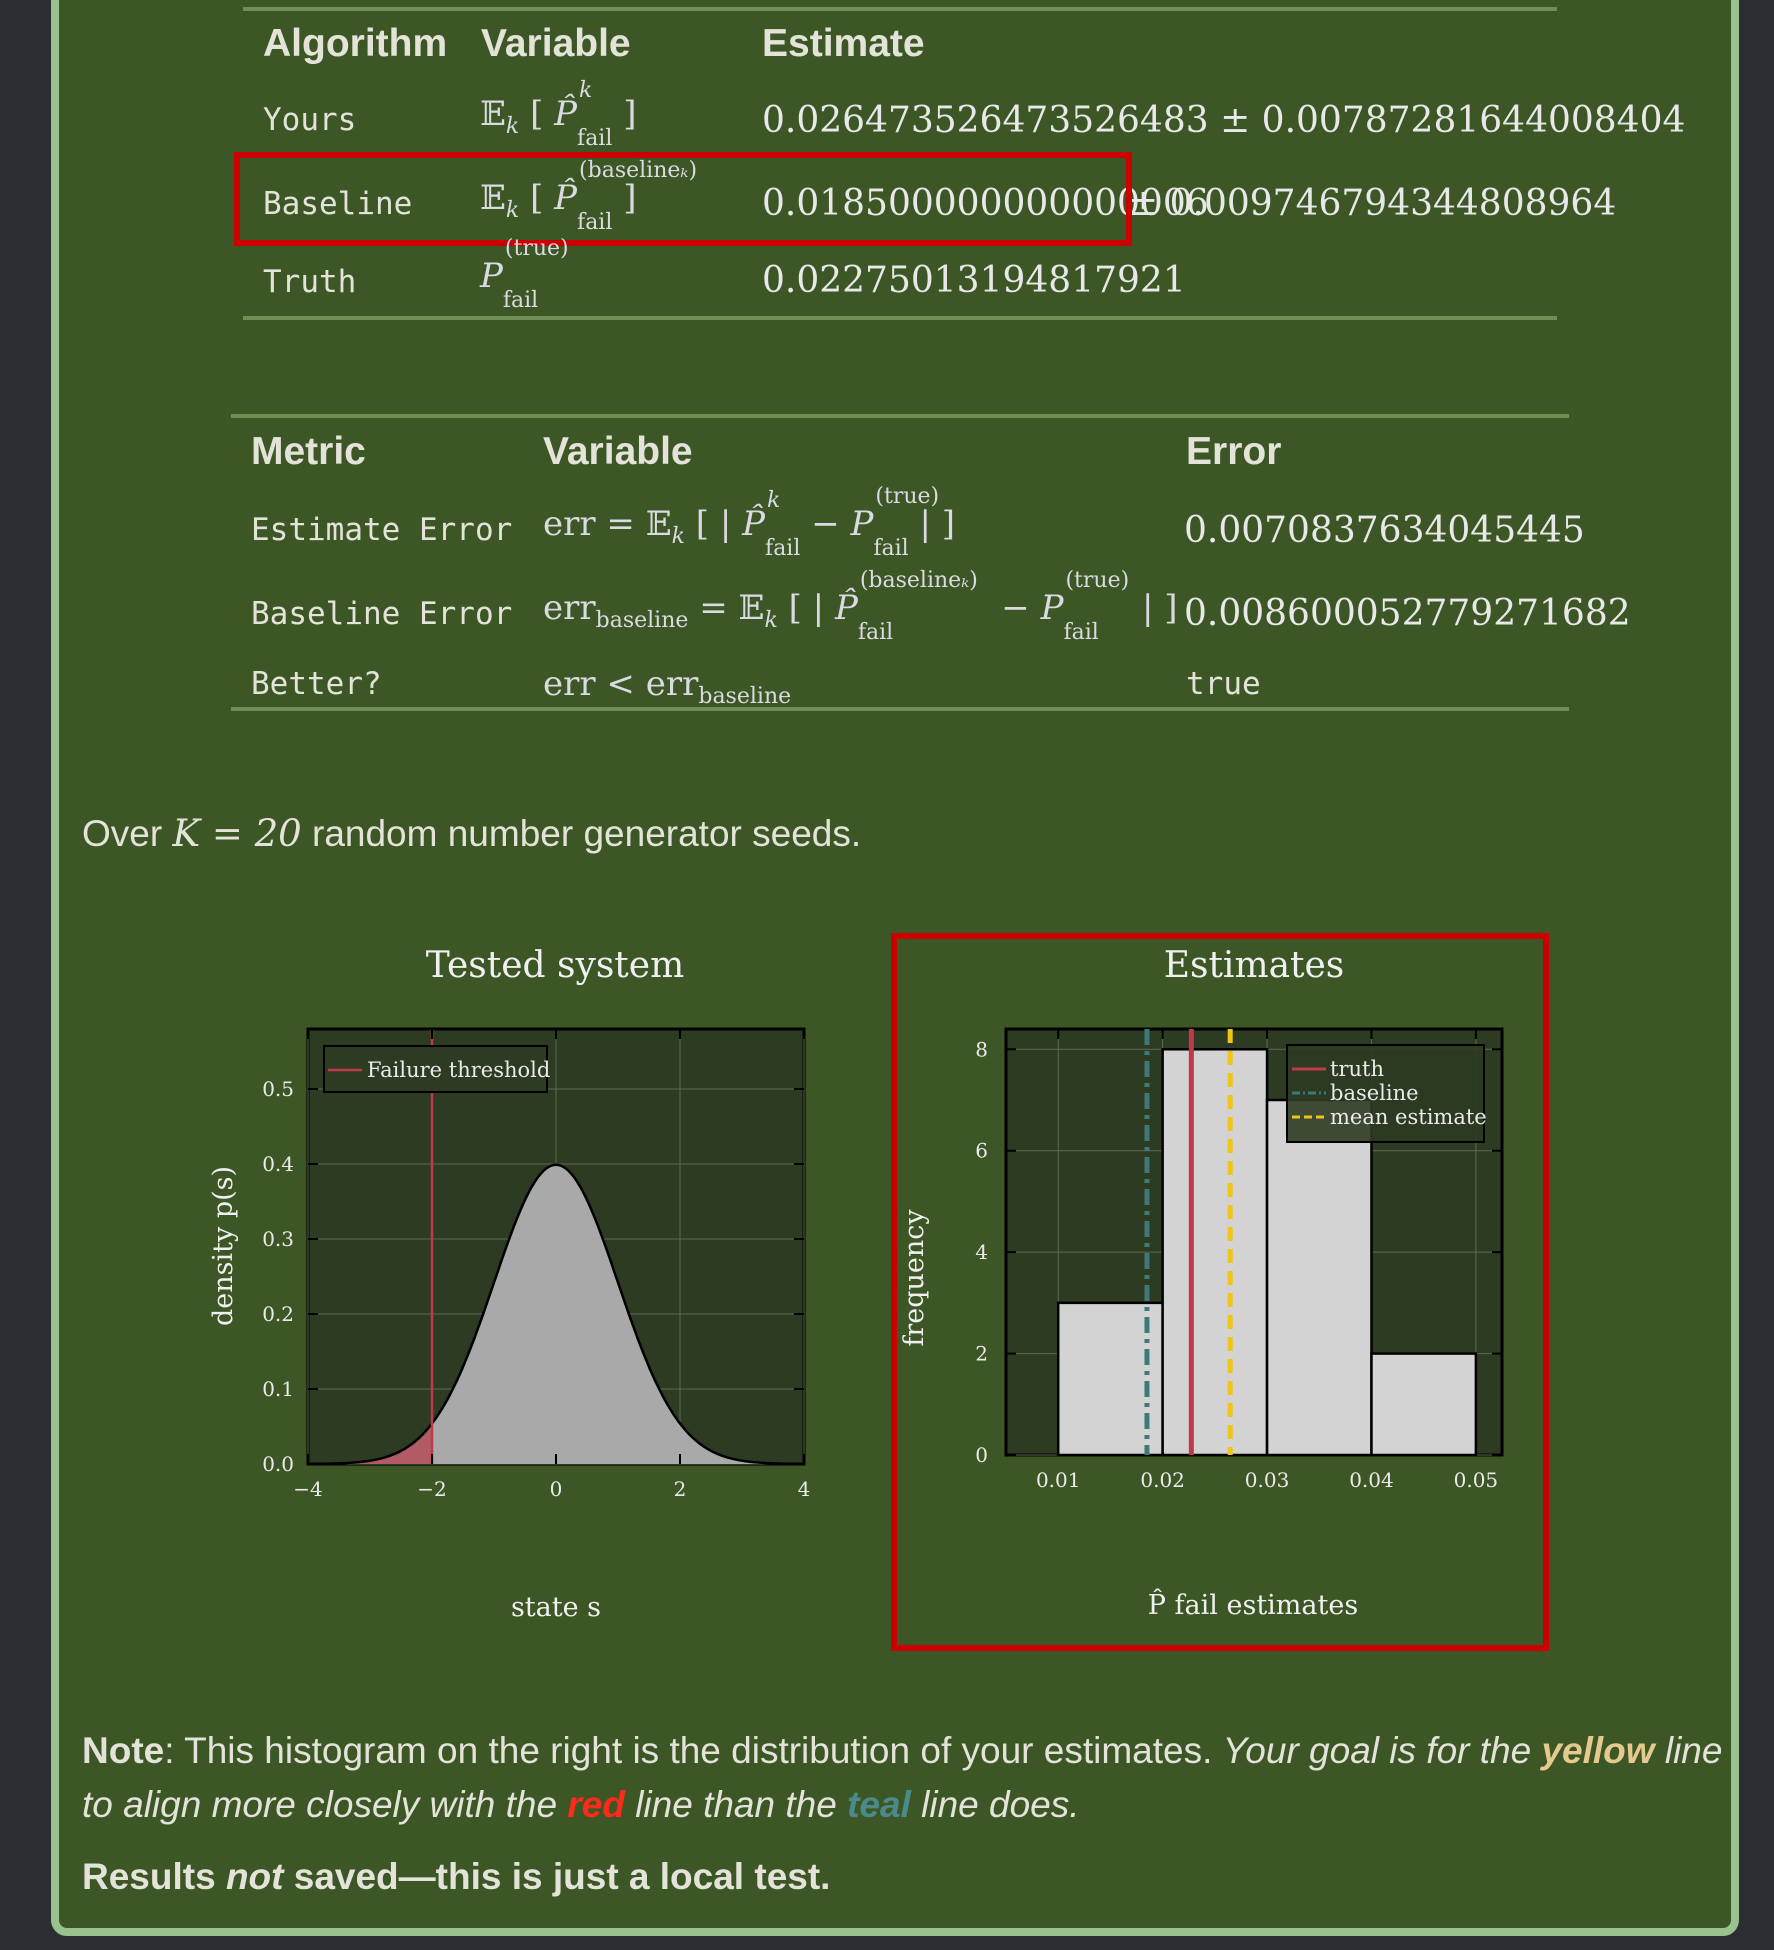 This screenshot has width=1774, height=1950. I want to click on variable-yours-formula: 𝔼k [ P̂ k fail ], so click(558, 114).